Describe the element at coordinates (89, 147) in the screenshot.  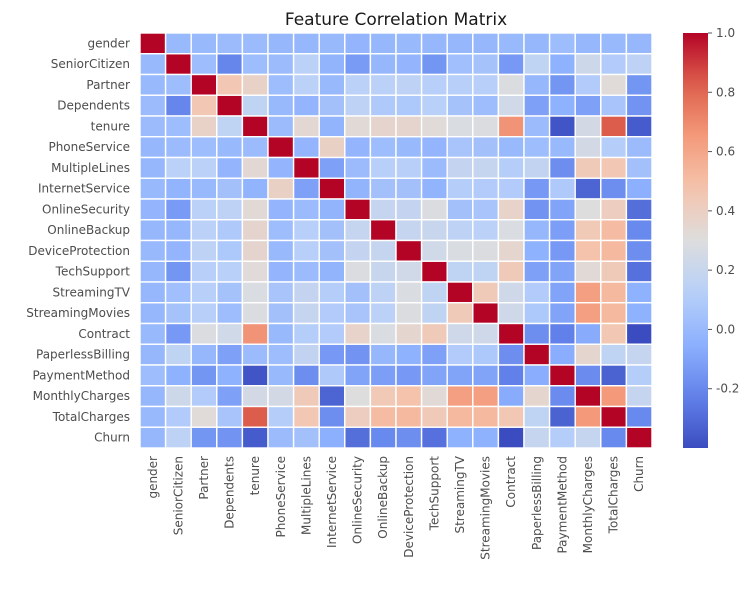
I see `y-tick-label: PhoneService` at that location.